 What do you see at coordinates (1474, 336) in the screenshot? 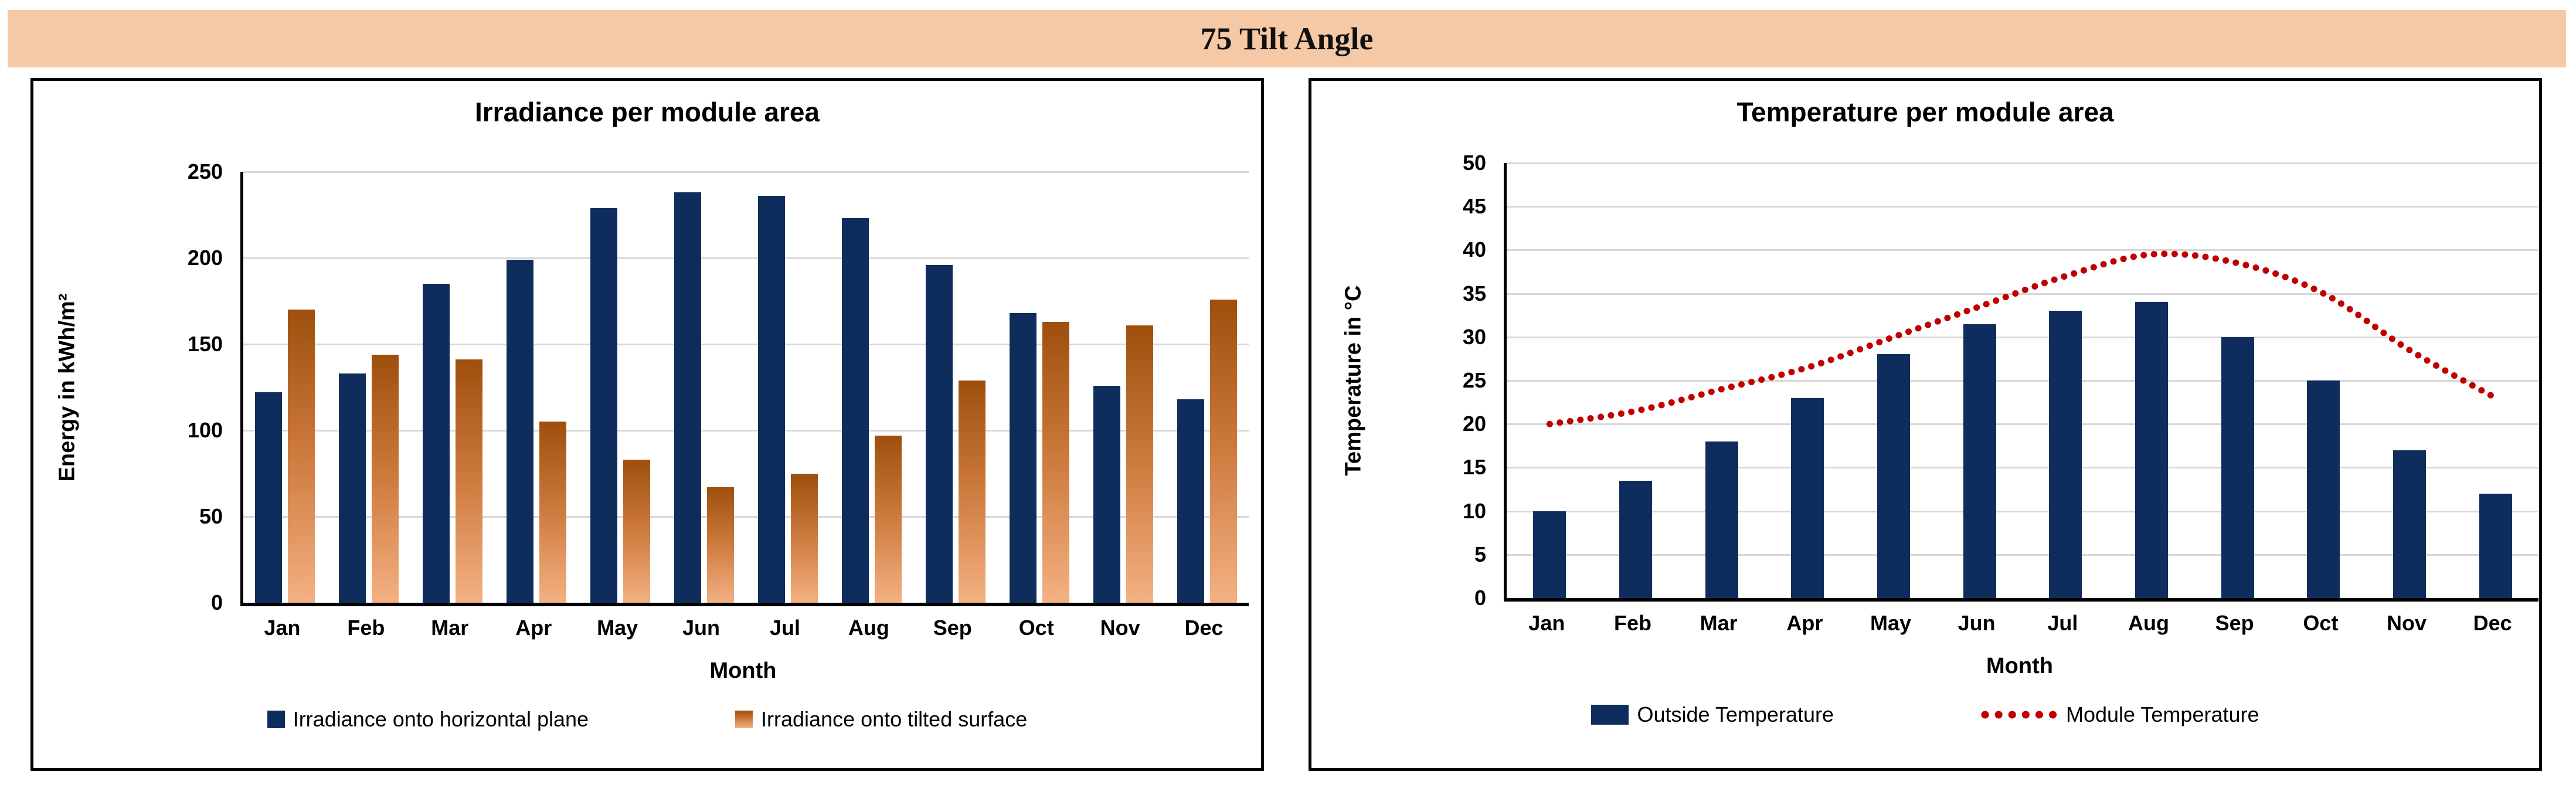
I see `y-axis-tick-label: 30` at bounding box center [1474, 336].